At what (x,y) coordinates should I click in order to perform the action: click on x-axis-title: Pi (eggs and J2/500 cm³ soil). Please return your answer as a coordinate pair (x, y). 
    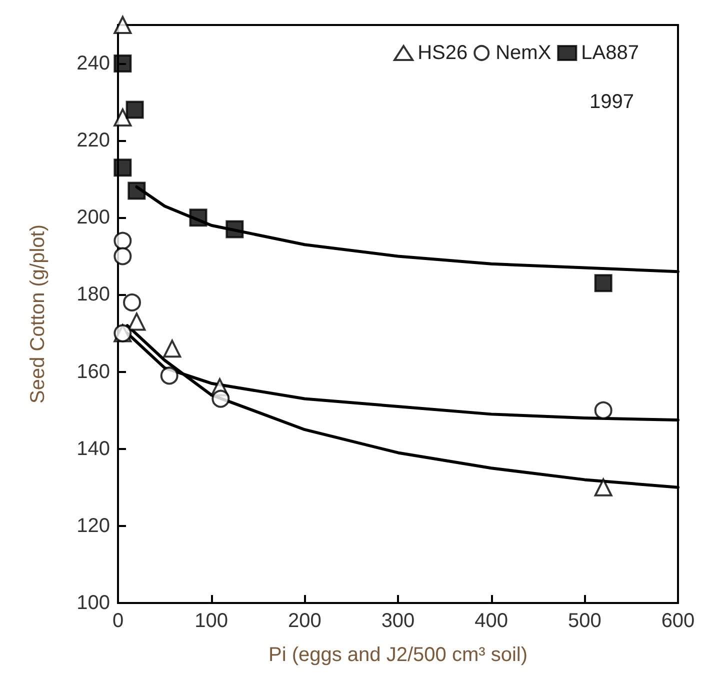
    Looking at the image, I should click on (398, 655).